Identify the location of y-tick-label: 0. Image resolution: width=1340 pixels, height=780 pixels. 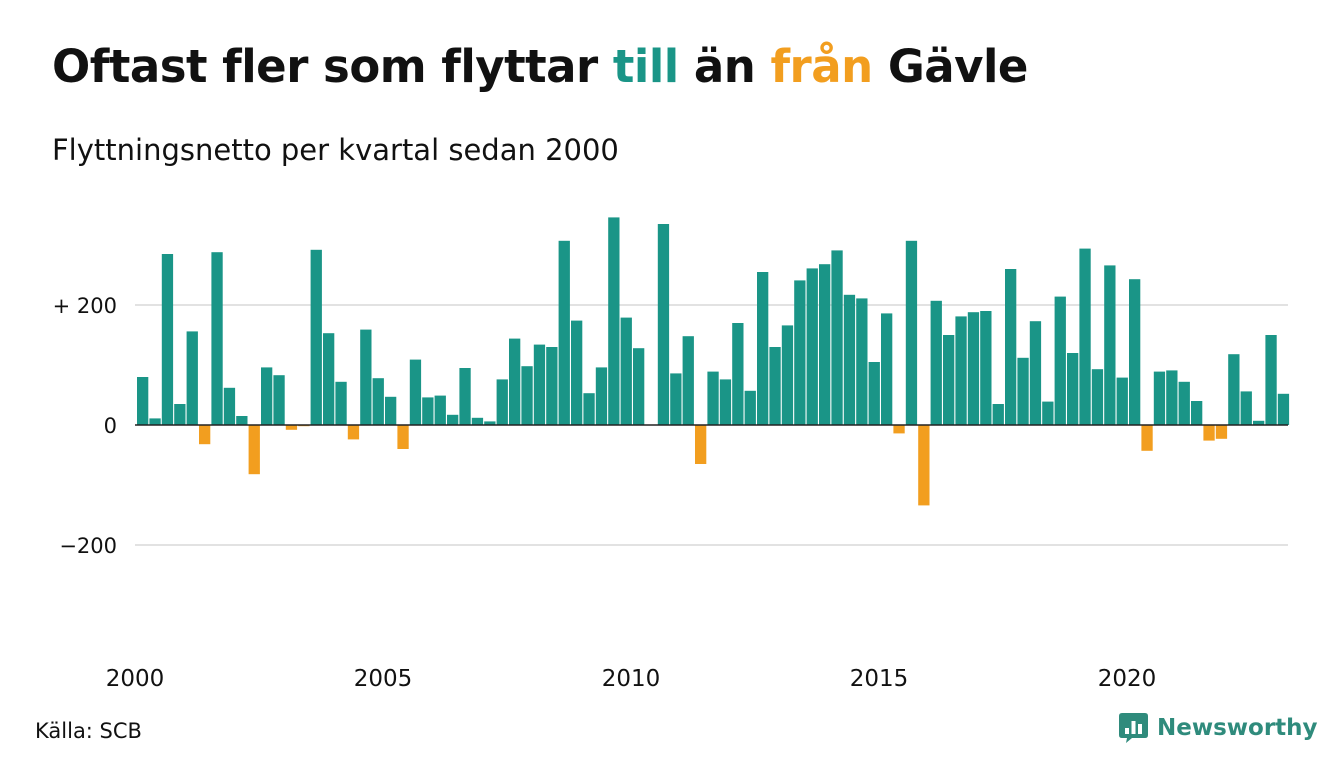
(110, 426).